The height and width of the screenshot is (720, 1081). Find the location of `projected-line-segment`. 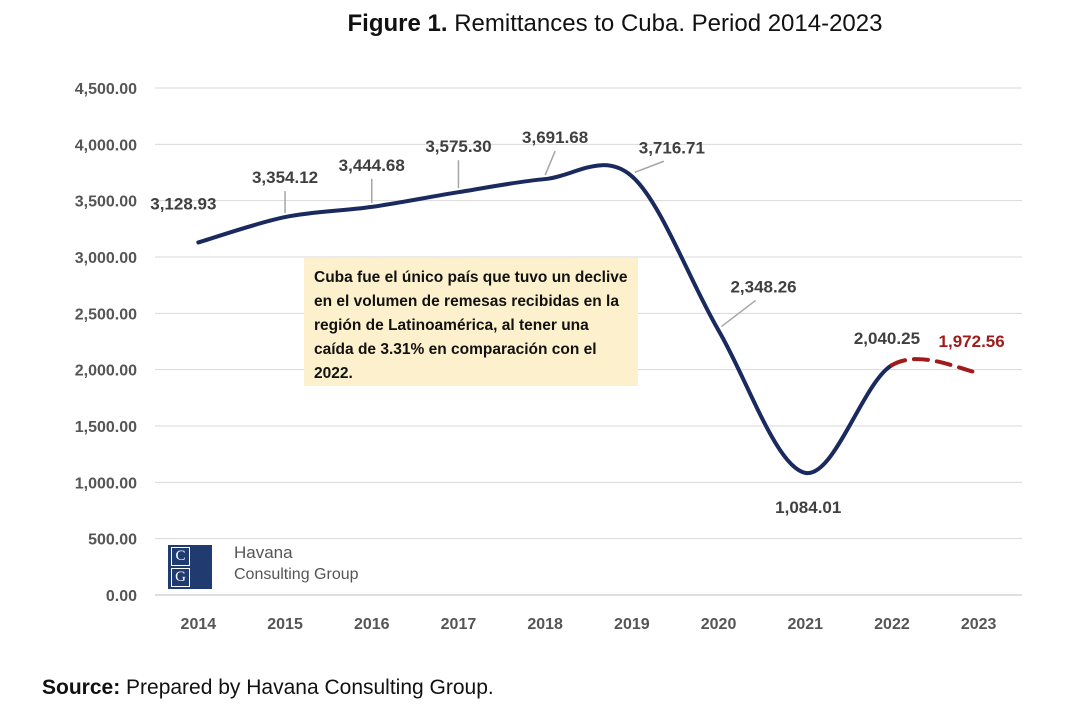

projected-line-segment is located at coordinates (935, 366).